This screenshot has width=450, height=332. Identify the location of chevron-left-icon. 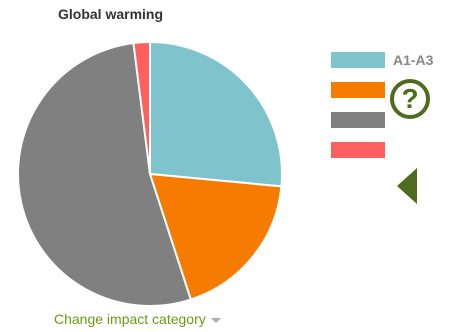
(407, 186).